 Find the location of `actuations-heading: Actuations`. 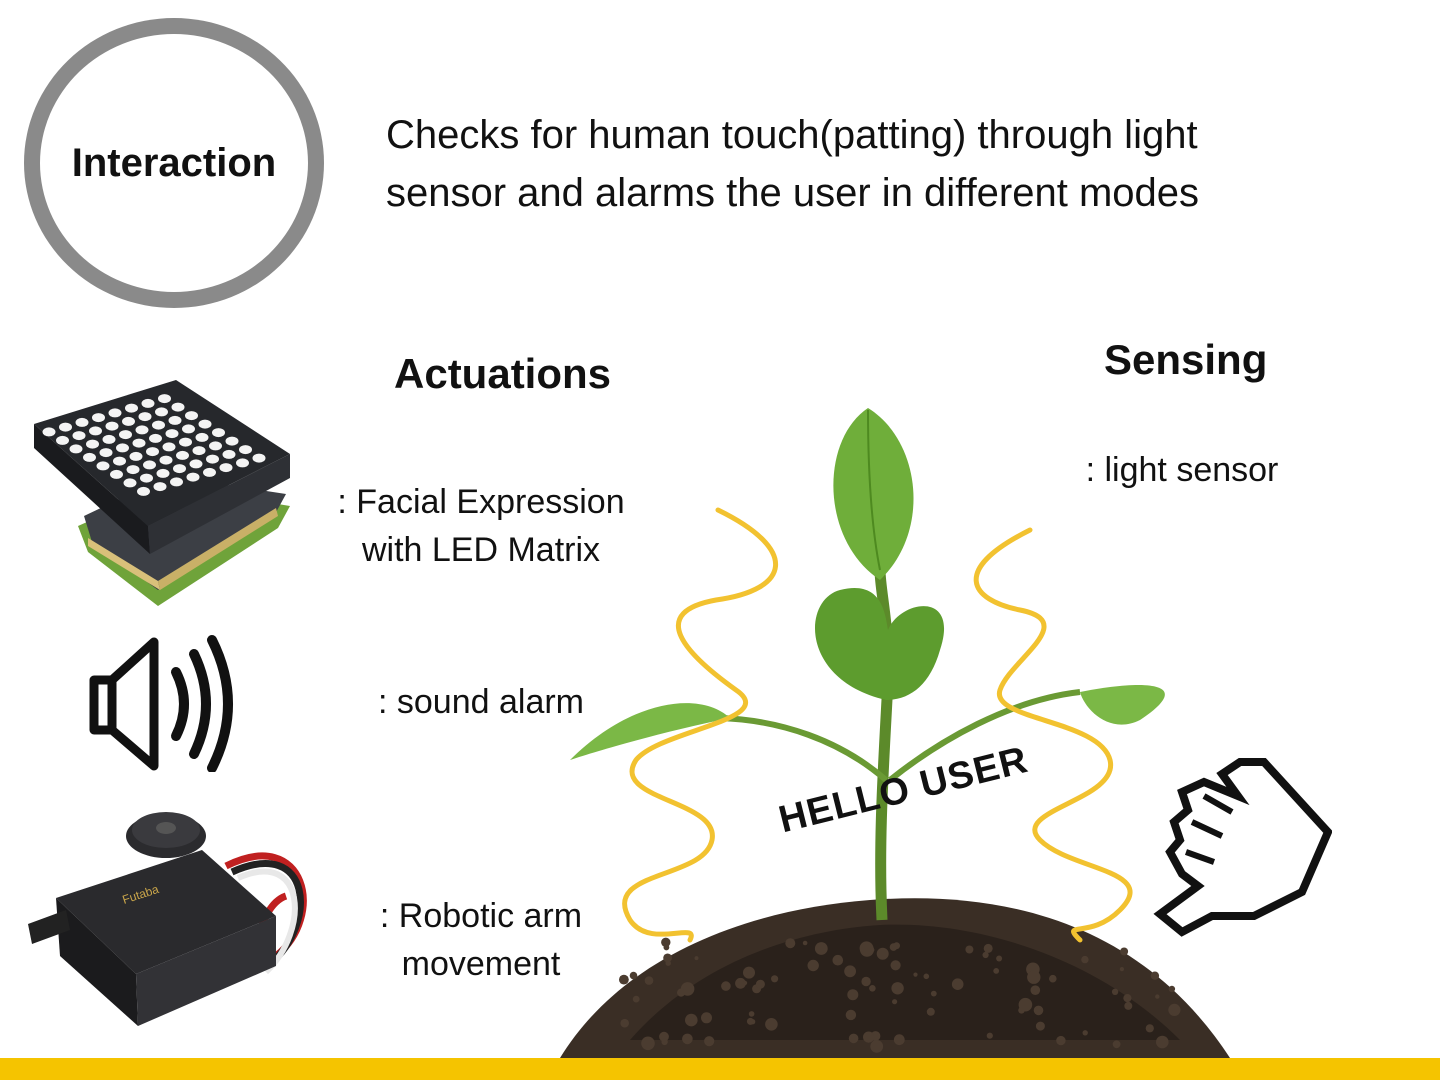

actuations-heading: Actuations is located at coordinates (502, 374).